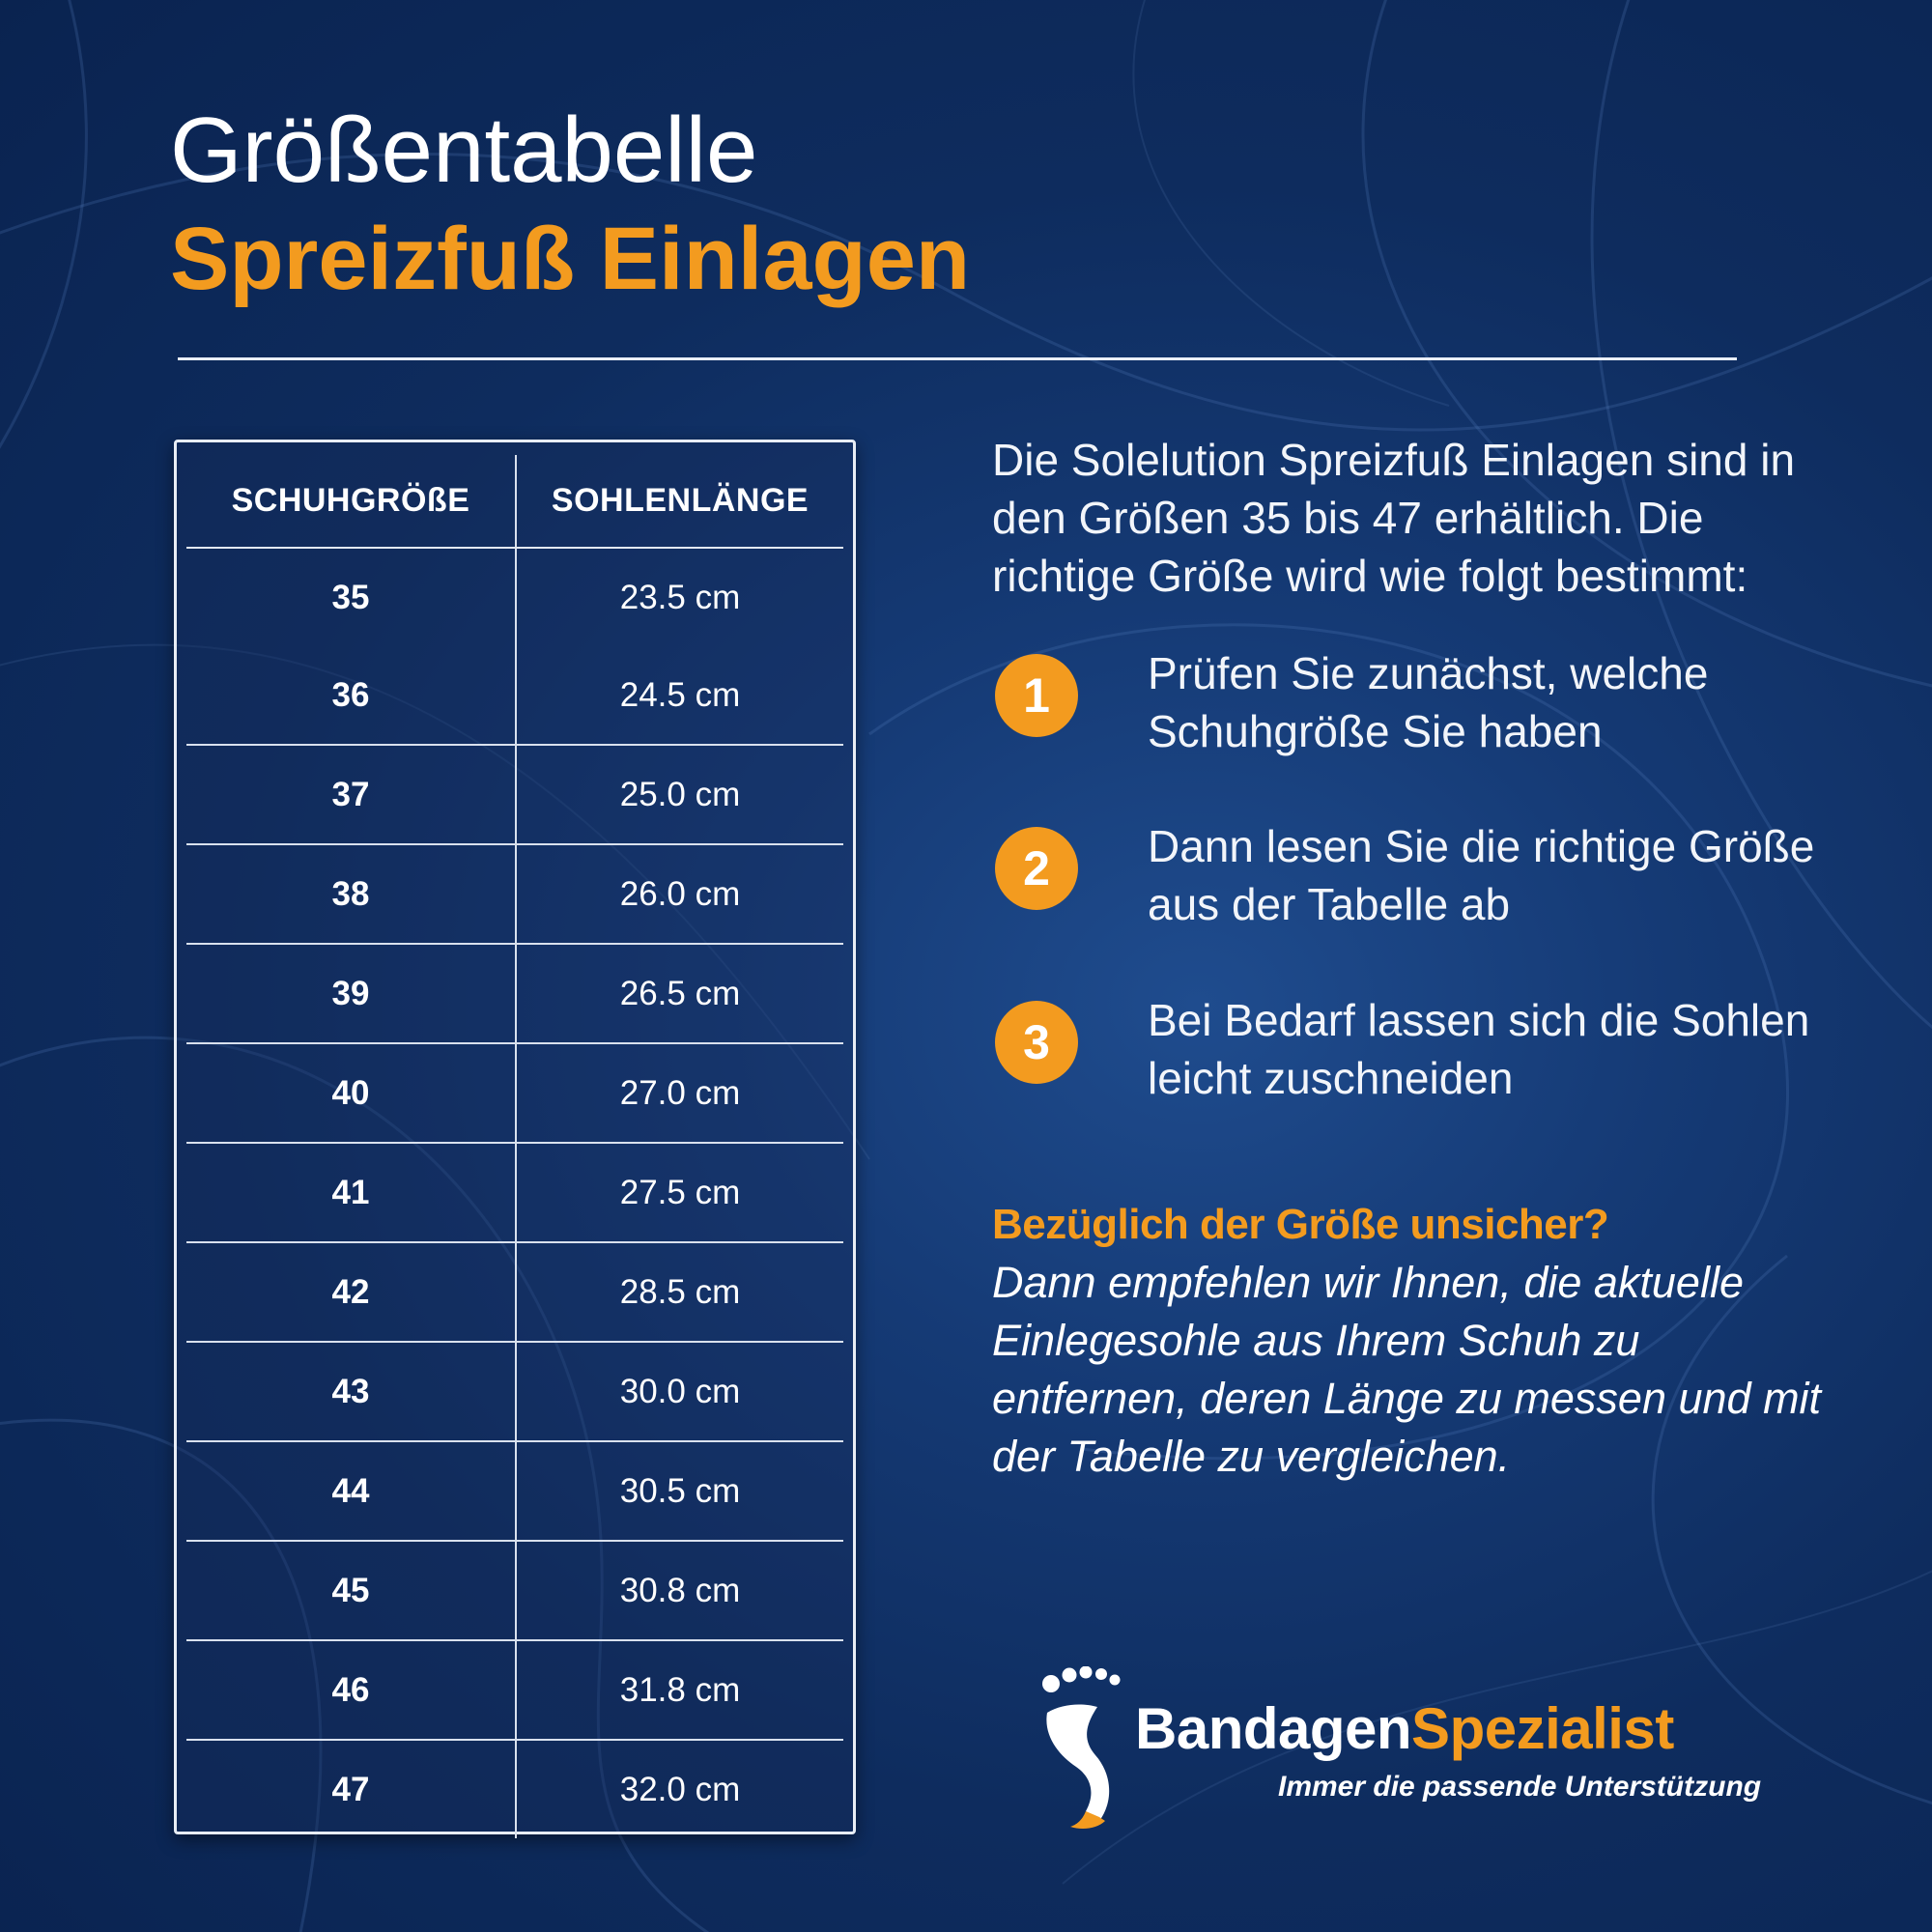  What do you see at coordinates (679, 1689) in the screenshot?
I see `sole-length-cell: 31.8 cm` at bounding box center [679, 1689].